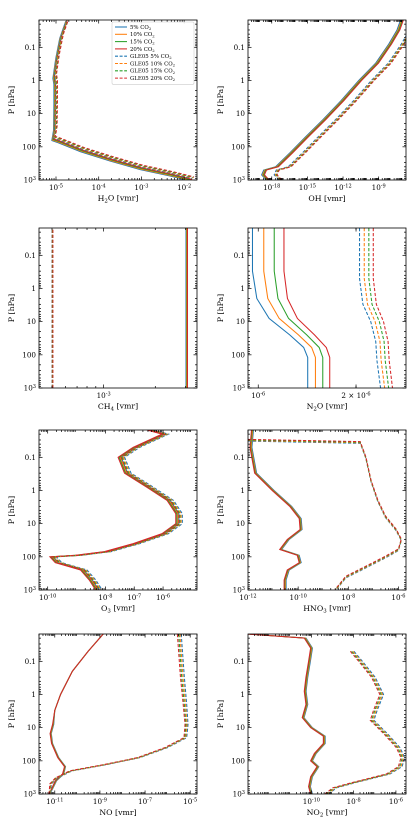 This screenshot has height=826, width=415. What do you see at coordinates (142, 43) in the screenshot?
I see `legend-label: 15% CO2` at bounding box center [142, 43].